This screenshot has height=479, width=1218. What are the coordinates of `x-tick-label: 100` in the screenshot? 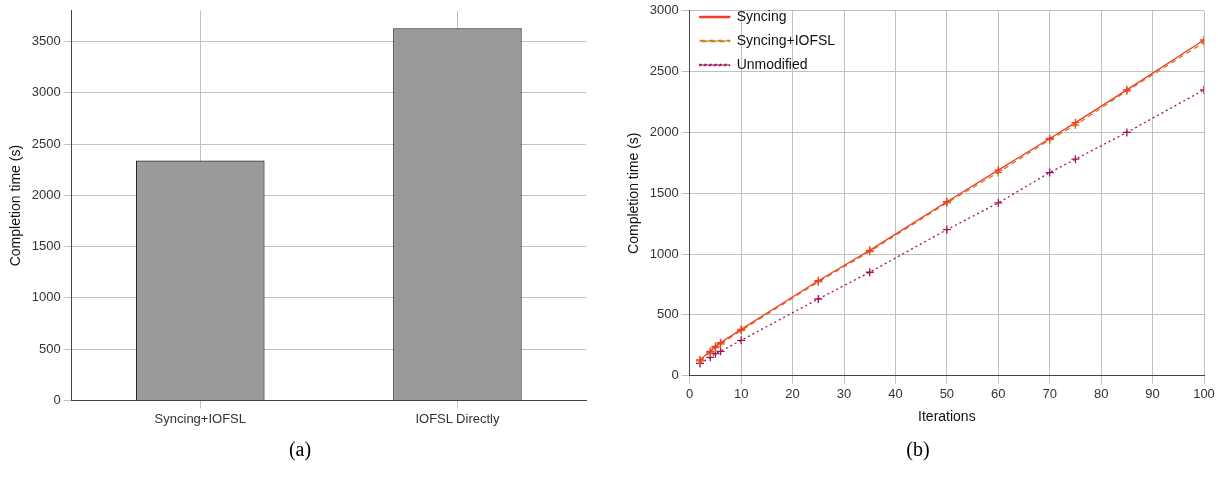 It's located at (1204, 393).